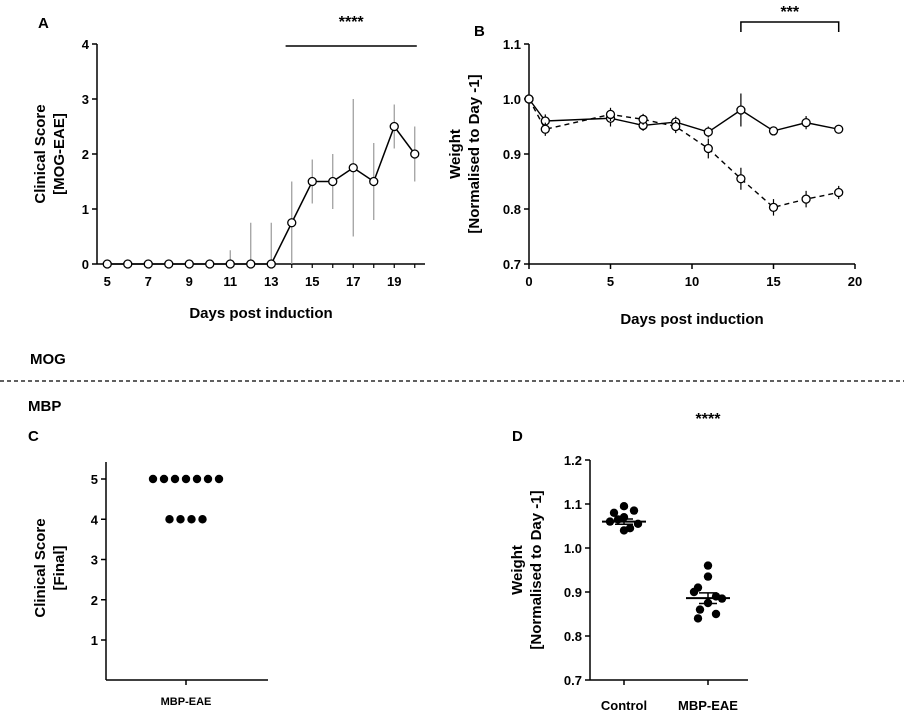 Image resolution: width=904 pixels, height=719 pixels. I want to click on x-tick-label: 17, so click(353, 281).